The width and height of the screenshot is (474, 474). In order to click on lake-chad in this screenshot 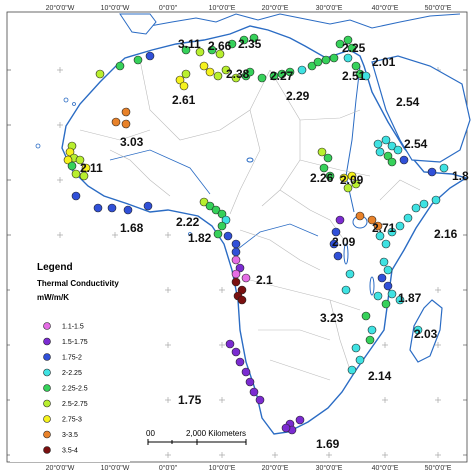, I will do `click(250, 160)`.